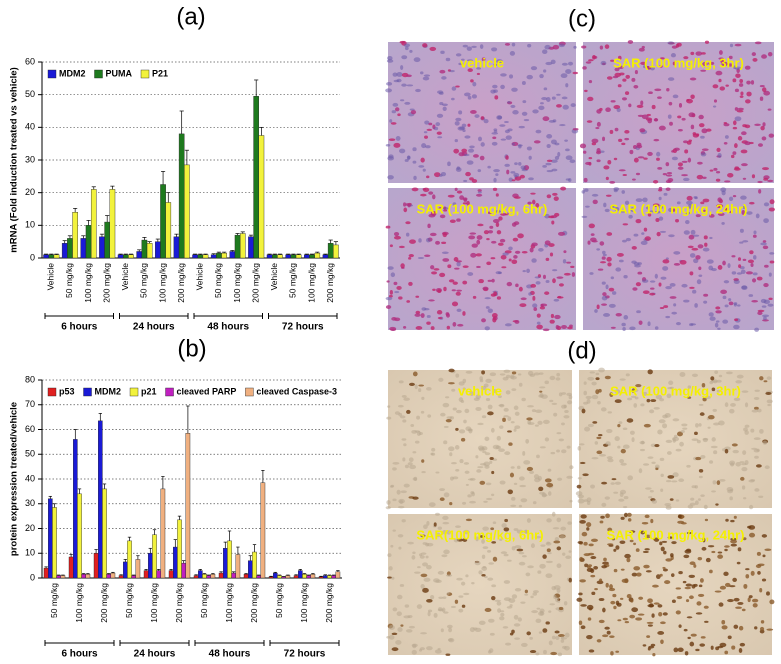 This screenshot has height=664, width=781. I want to click on image-caption: vehicle, so click(480, 390).